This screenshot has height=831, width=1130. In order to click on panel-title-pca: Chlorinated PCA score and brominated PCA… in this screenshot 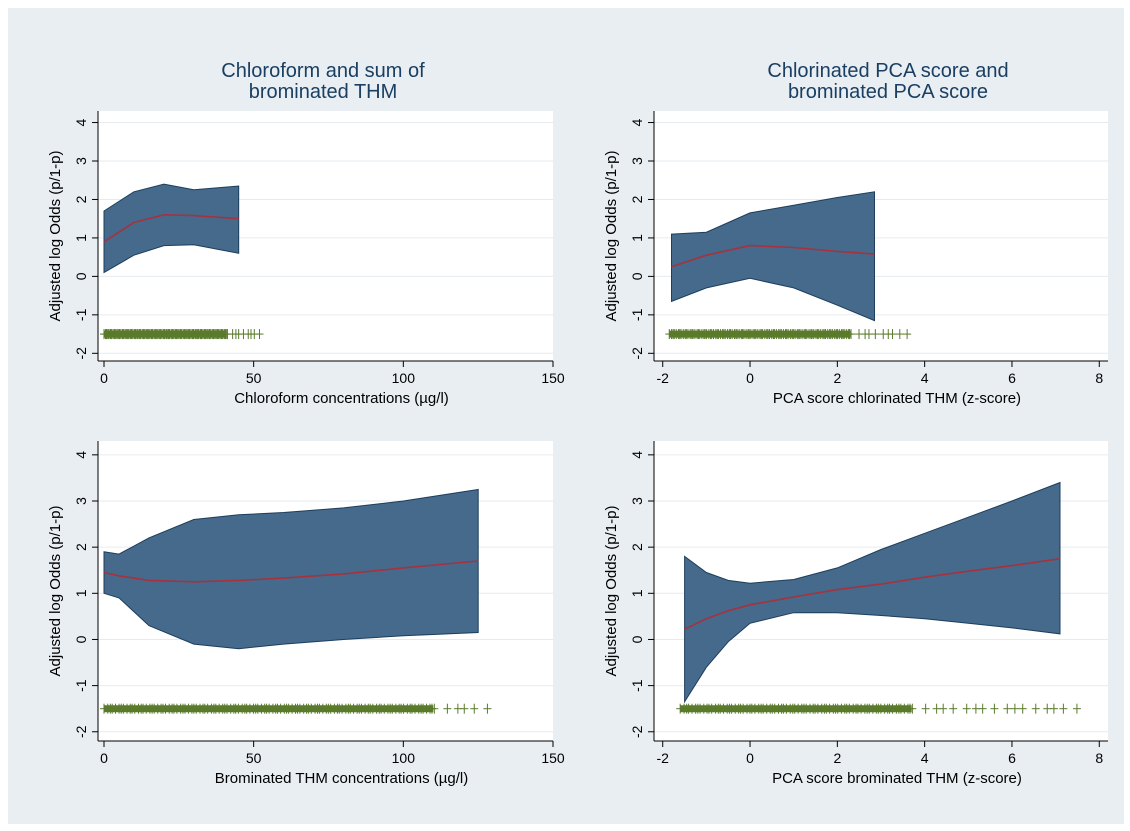, I will do `click(888, 81)`.